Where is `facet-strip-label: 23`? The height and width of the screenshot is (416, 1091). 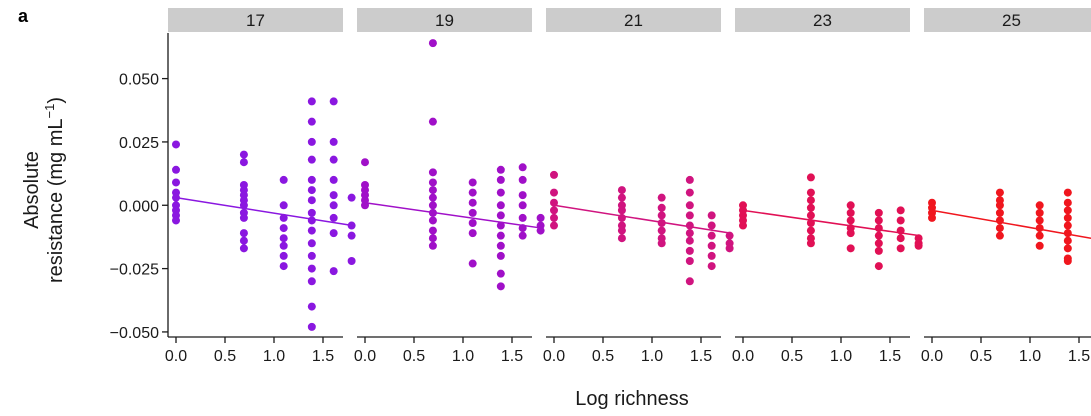
facet-strip-label: 23 is located at coordinates (822, 20).